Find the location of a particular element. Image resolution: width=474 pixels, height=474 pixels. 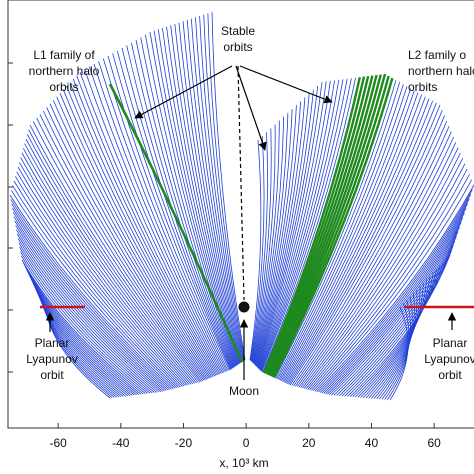

x-axis-label: x, 10³ km is located at coordinates (243, 463).